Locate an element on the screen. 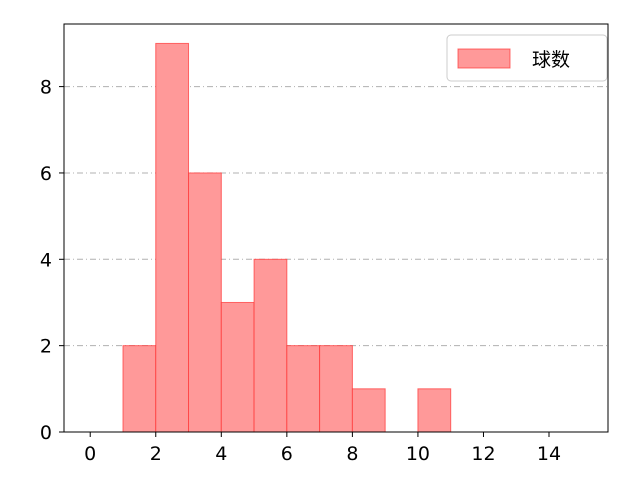  x-tick-label: 6 is located at coordinates (287, 454).